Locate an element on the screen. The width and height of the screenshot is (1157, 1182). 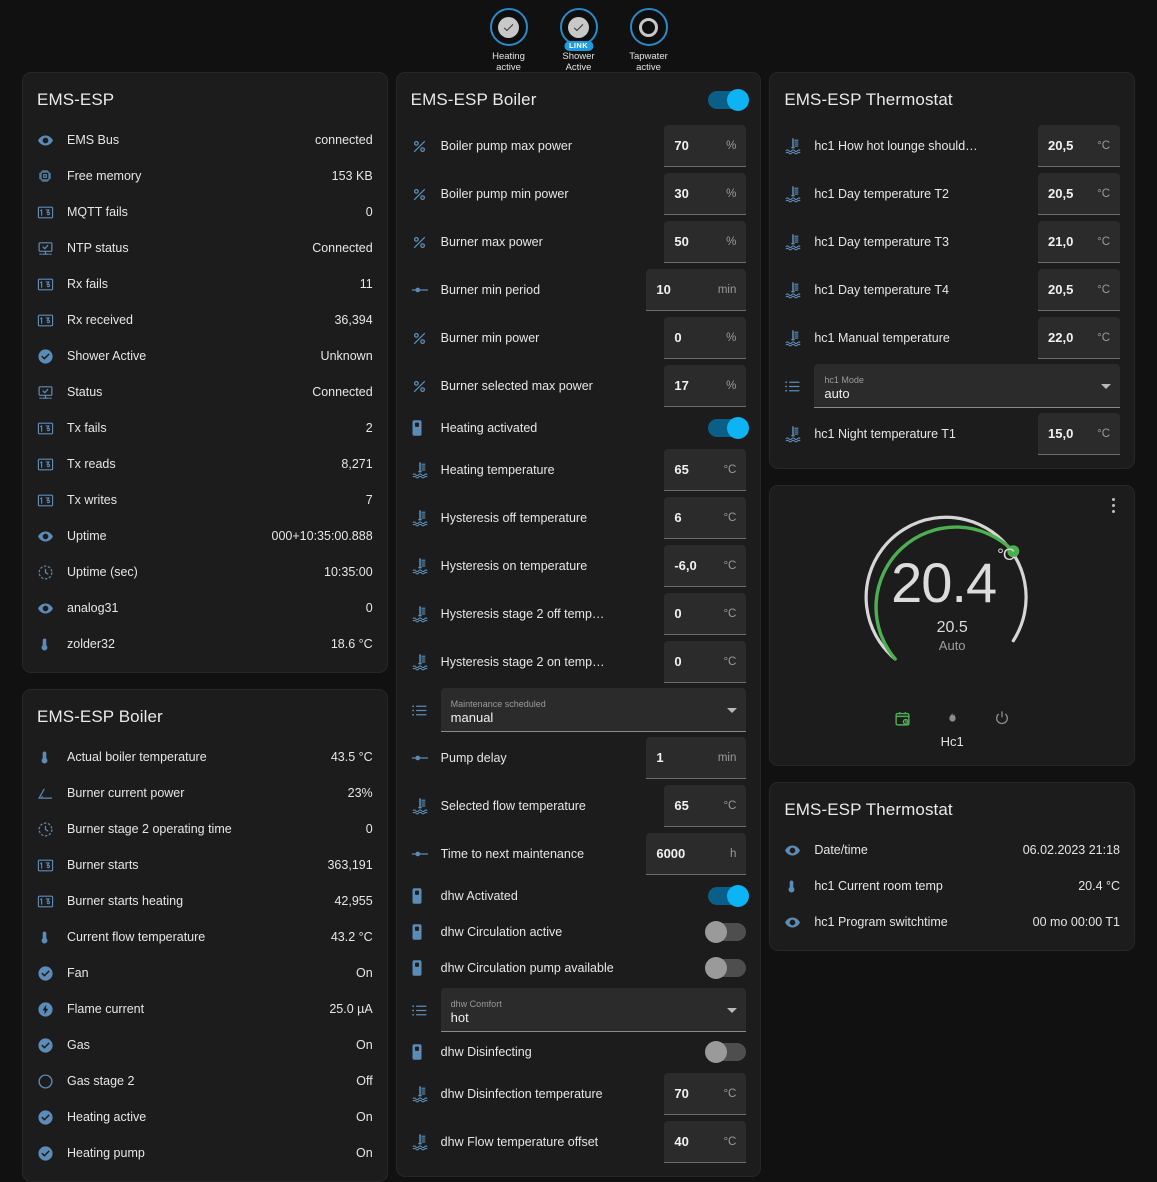
select-row: Maintenance scheduled manual is located at coordinates (579, 710).